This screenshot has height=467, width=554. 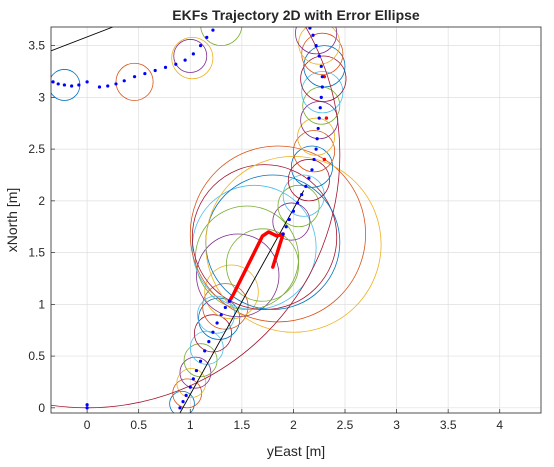 I want to click on x-ticks: 0 0.5 1 1.5 2 2.5 3 3.5 4, so click(x=293, y=420).